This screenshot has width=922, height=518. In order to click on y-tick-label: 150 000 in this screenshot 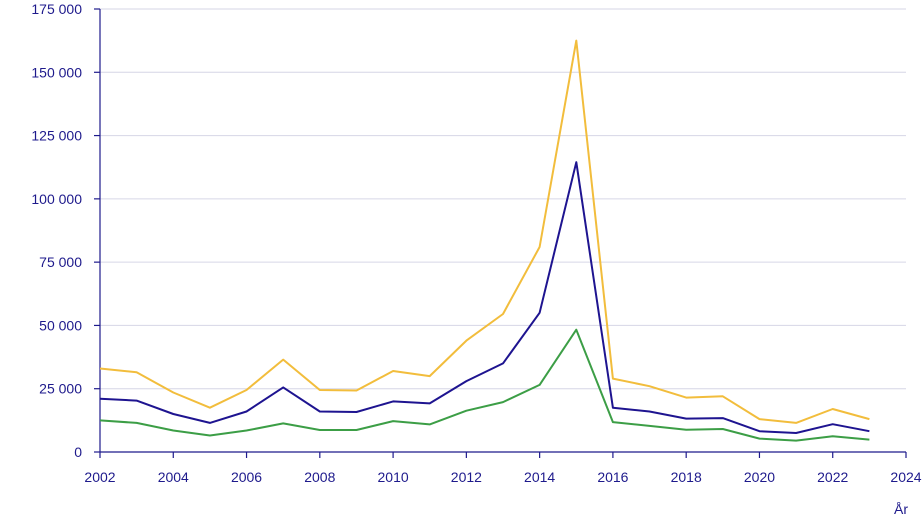, I will do `click(56, 72)`.